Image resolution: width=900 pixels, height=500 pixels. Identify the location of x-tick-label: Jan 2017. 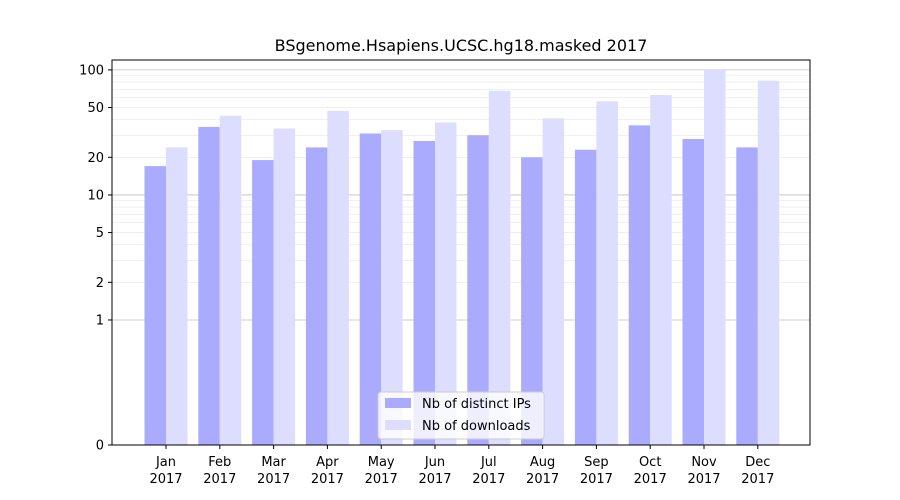
(165, 471).